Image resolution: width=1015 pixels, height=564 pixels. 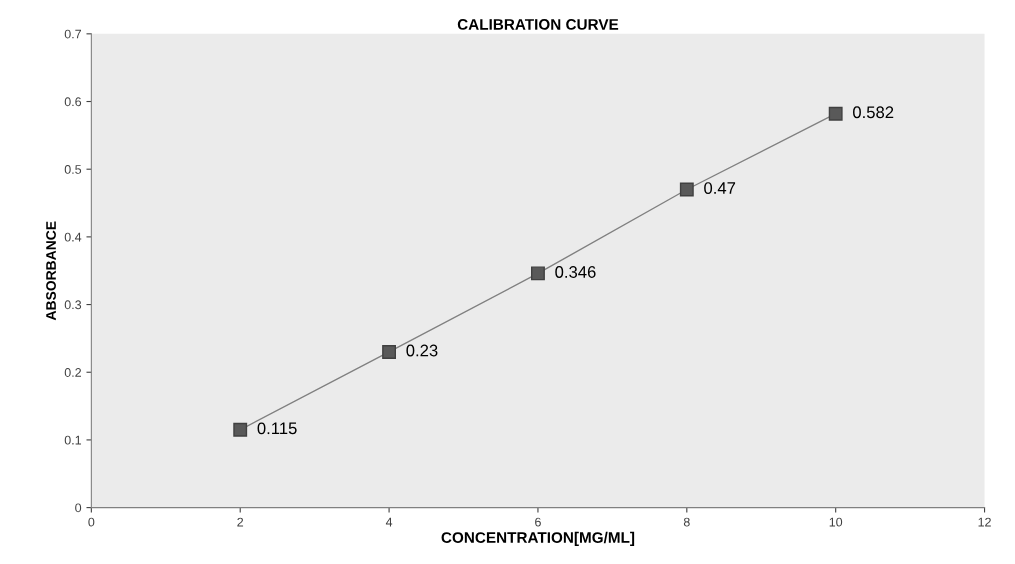 I want to click on data-label: 0.115, so click(x=277, y=428).